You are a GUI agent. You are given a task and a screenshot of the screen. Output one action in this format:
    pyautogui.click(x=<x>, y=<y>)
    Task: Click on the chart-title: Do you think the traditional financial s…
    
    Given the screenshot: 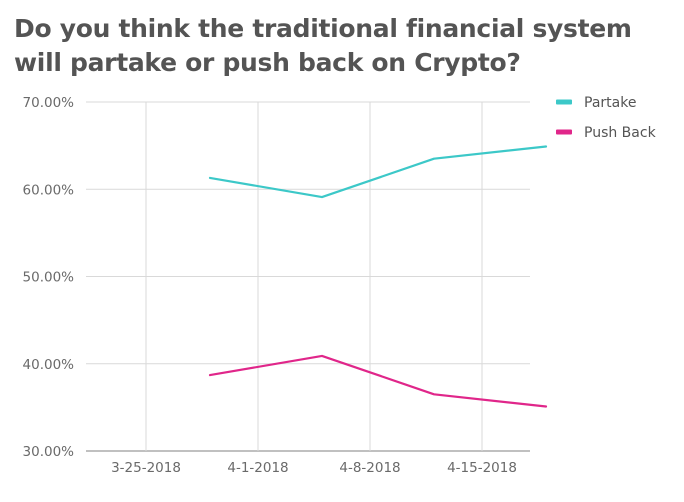 What is the action you would take?
    pyautogui.click(x=324, y=46)
    